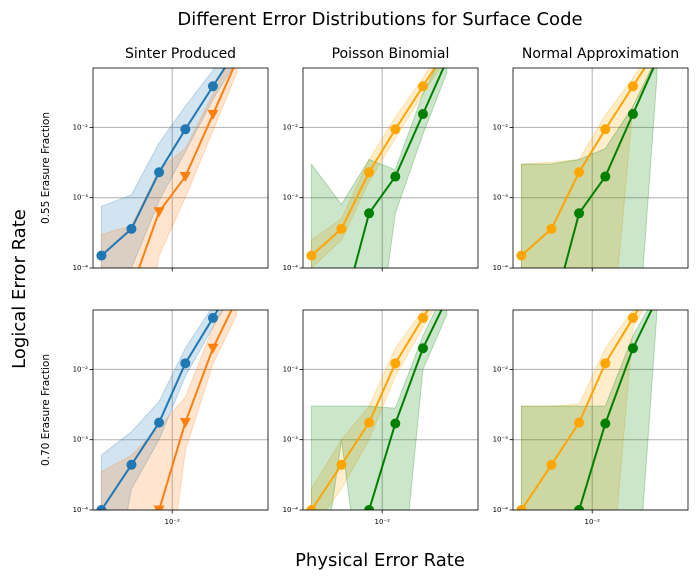  Describe the element at coordinates (180, 54) in the screenshot. I see `subplot-title: Sinter Produced` at that location.